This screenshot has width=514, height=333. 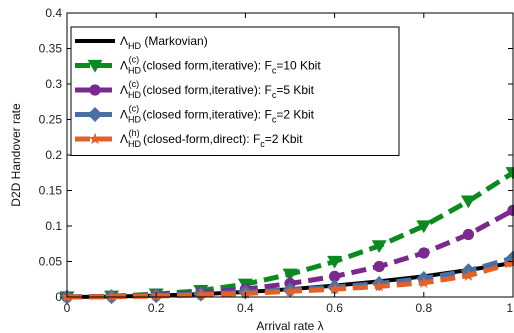 What do you see at coordinates (156, 308) in the screenshot?
I see `x-tick-label: 0.2` at bounding box center [156, 308].